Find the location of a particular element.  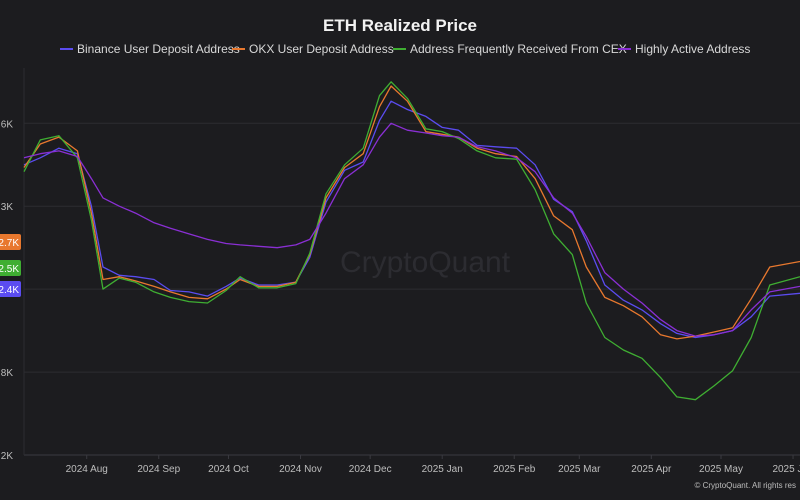

legend-label: Binance User Deposit Address is located at coordinates (158, 49).